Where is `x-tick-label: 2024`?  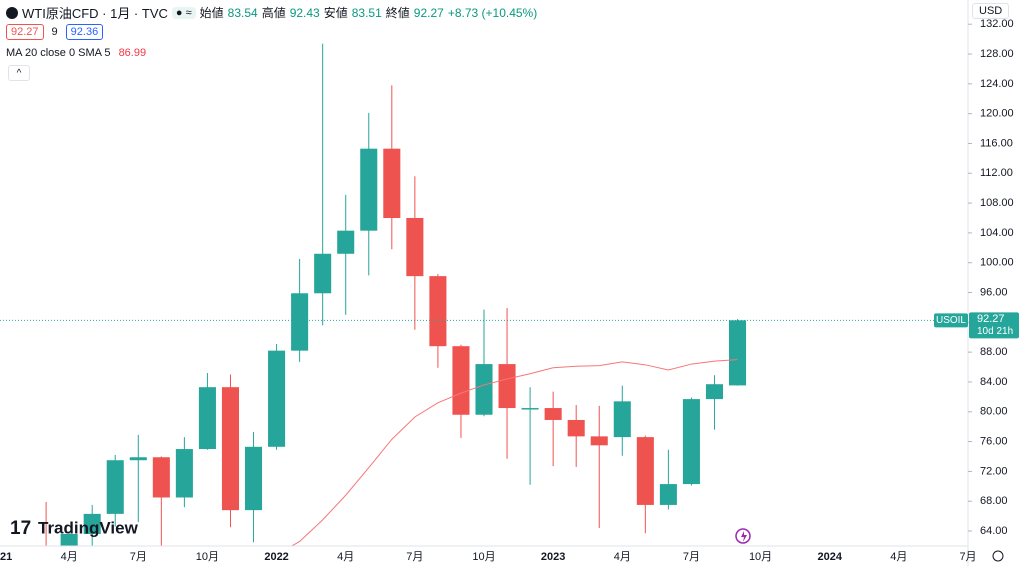 x-tick-label: 2024 is located at coordinates (829, 557).